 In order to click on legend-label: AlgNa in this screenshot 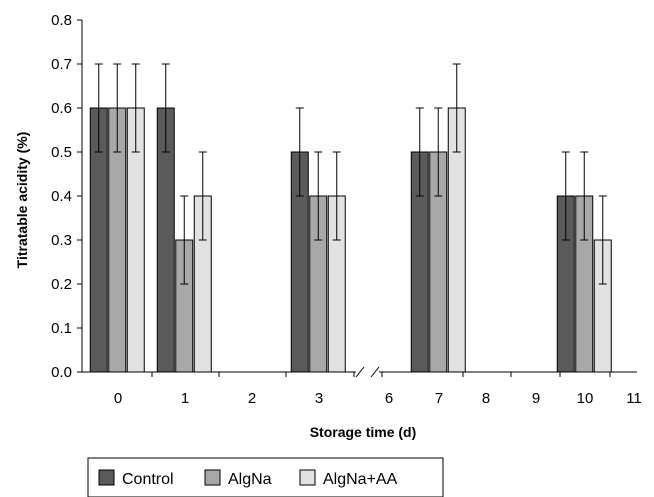, I will do `click(250, 479)`.